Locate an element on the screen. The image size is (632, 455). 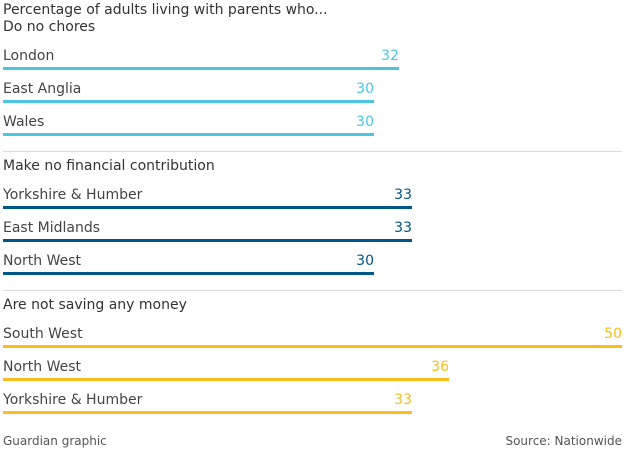
group-title: Do no chores is located at coordinates (49, 27).